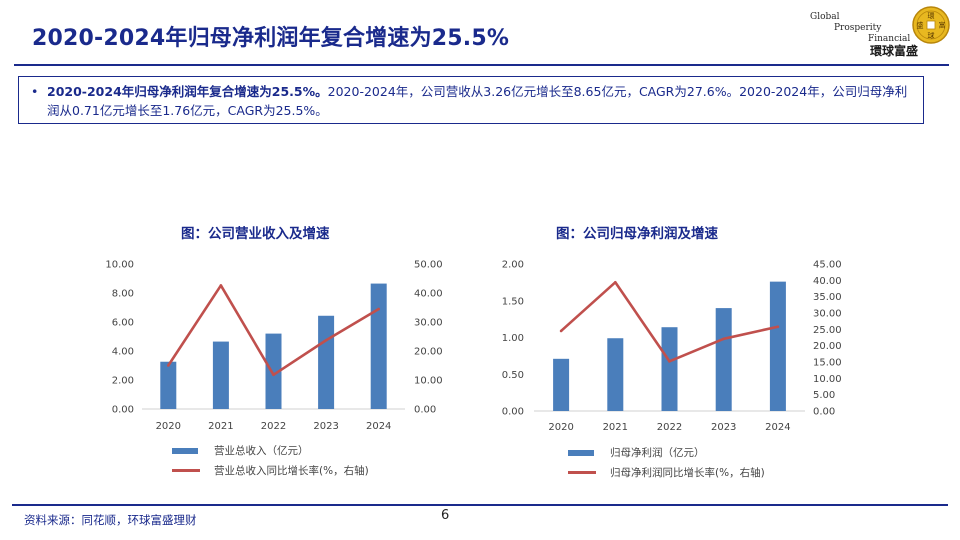 The height and width of the screenshot is (540, 960). What do you see at coordinates (513, 375) in the screenshot?
I see `left-axis-tick-label: 0.50` at bounding box center [513, 375].